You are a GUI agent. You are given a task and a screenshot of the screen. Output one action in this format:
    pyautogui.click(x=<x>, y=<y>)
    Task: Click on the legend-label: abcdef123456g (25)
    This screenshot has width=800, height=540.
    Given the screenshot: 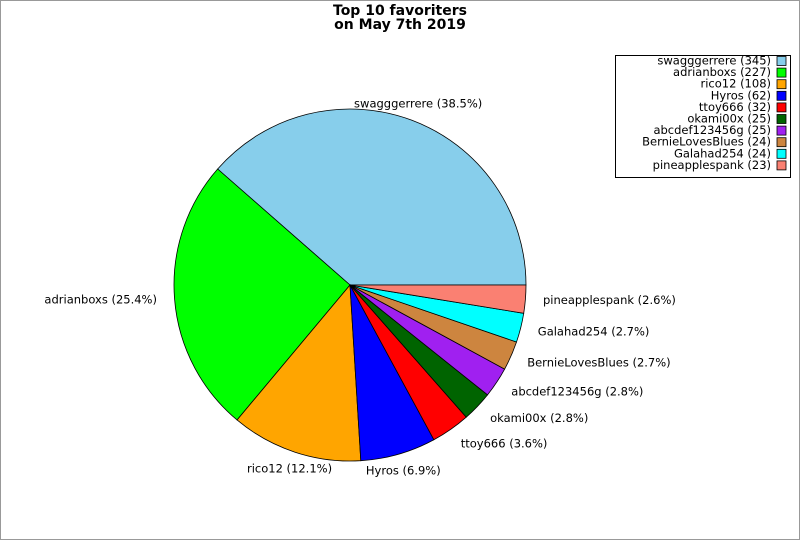 What is the action you would take?
    pyautogui.click(x=712, y=130)
    